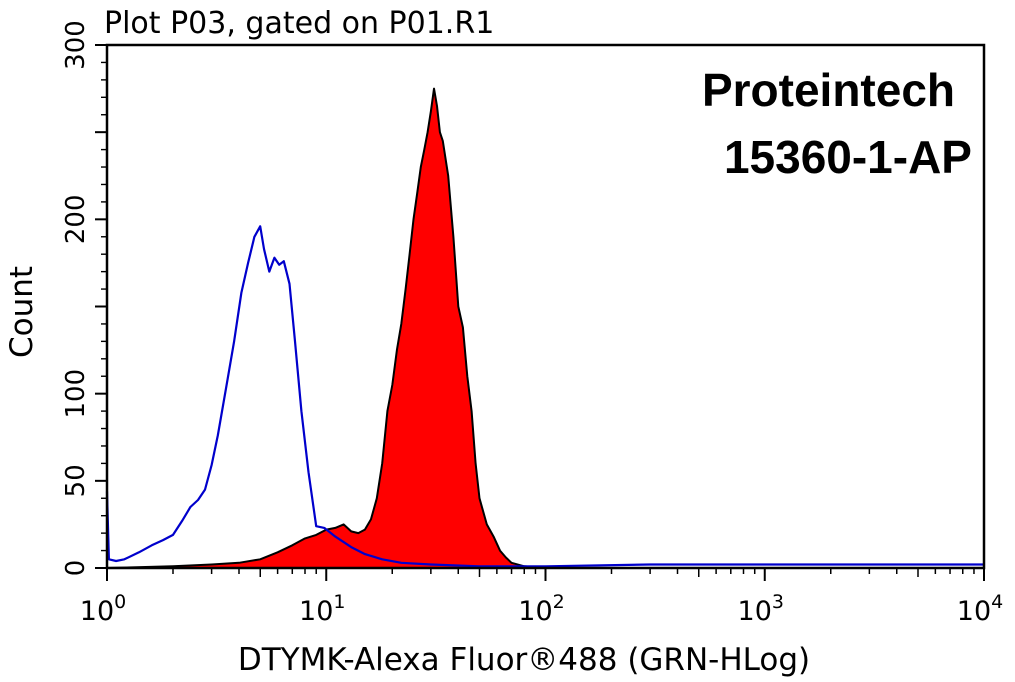 This screenshot has height=682, width=1015. Describe the element at coordinates (76, 219) in the screenshot. I see `y-tick-label: 200` at that location.